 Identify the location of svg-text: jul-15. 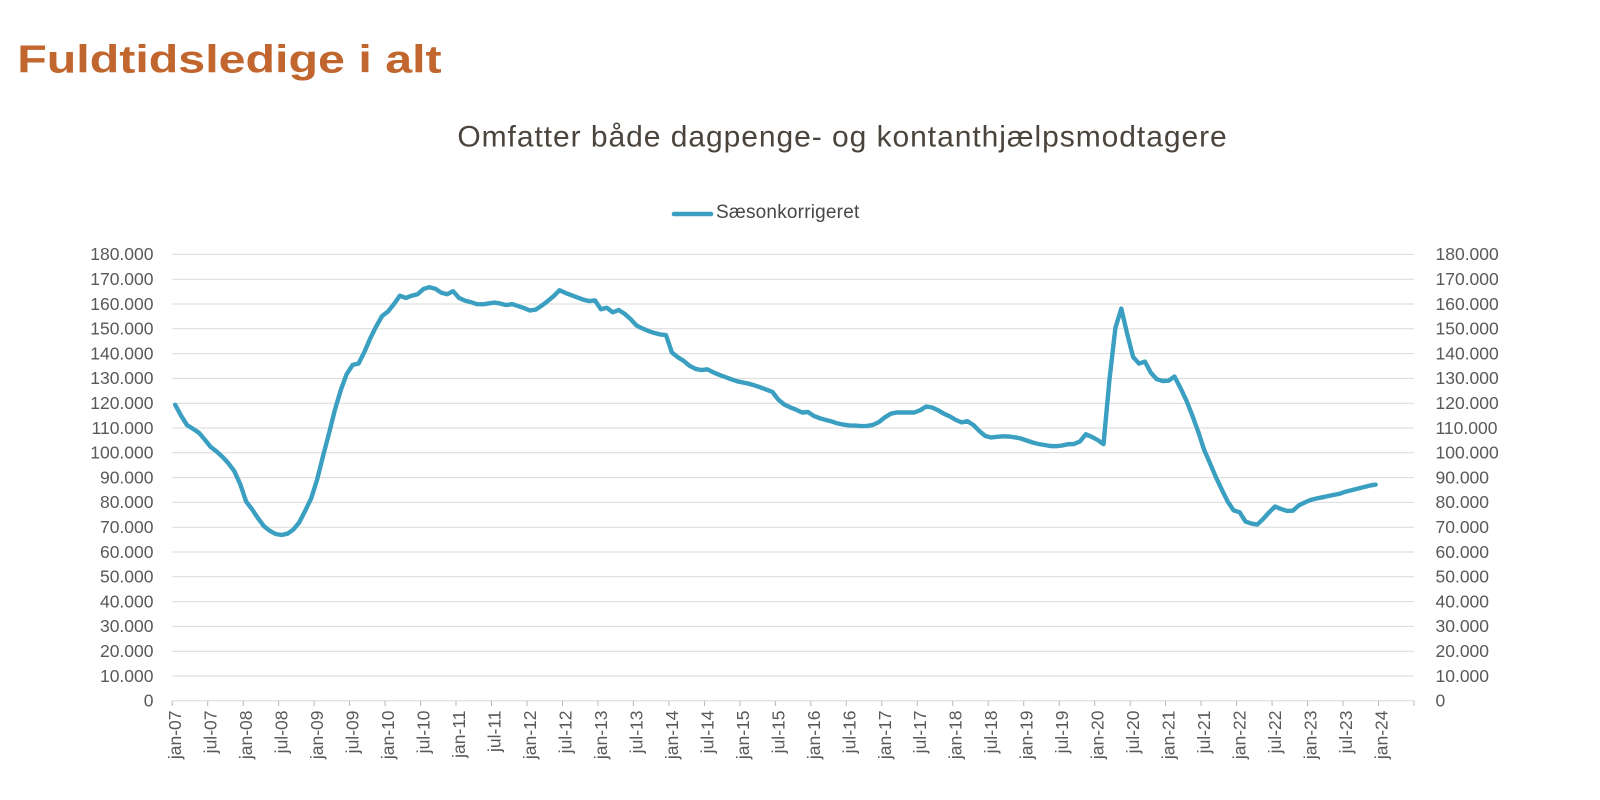
(778, 733).